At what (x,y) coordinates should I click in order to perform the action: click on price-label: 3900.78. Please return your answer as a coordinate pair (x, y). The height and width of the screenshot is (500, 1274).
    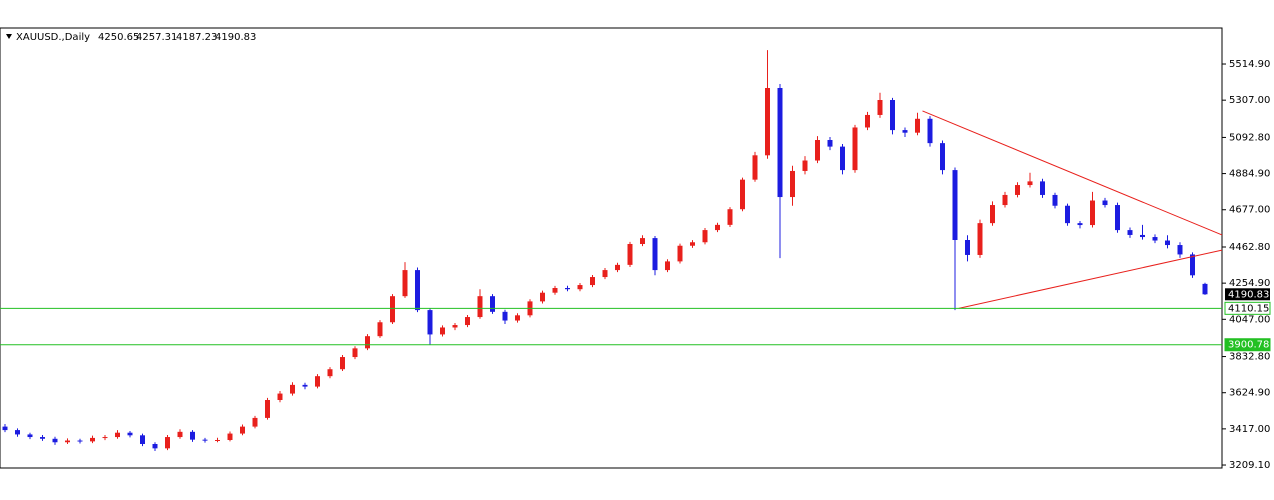
    Looking at the image, I should click on (1248, 345).